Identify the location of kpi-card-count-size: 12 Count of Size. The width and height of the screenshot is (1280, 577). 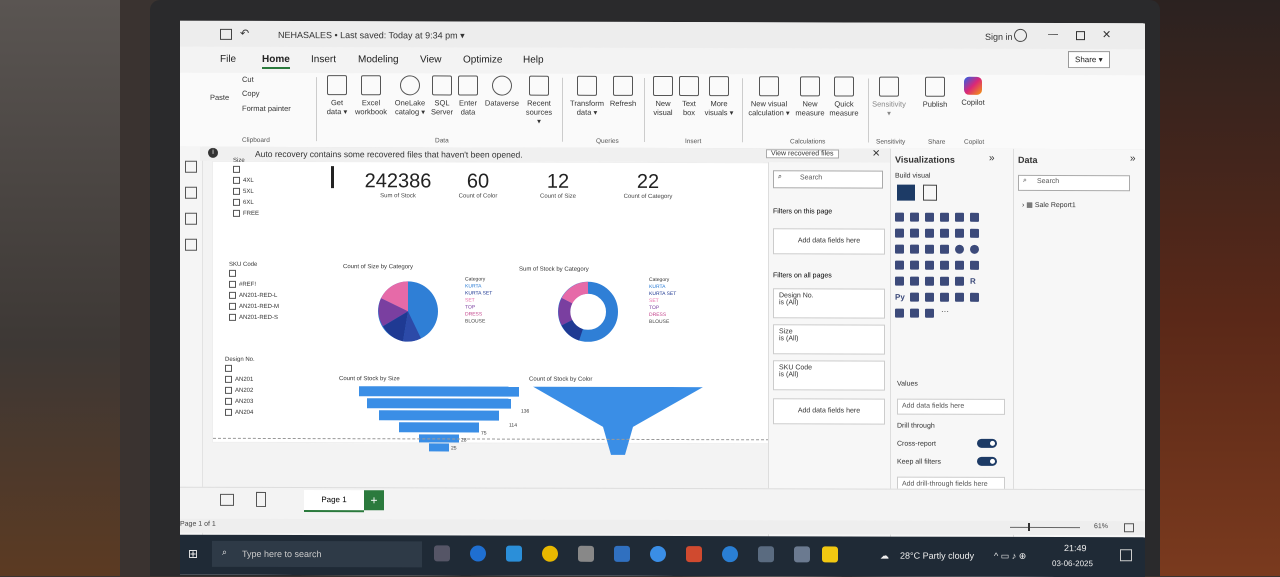
(558, 185).